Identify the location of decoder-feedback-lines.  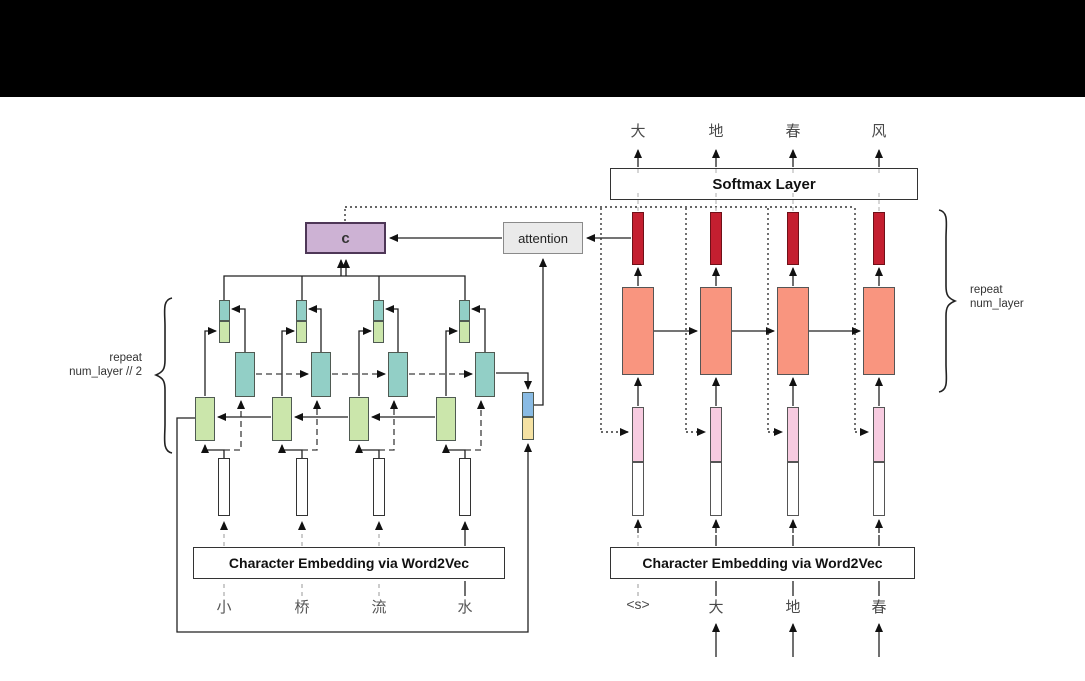
(797, 565).